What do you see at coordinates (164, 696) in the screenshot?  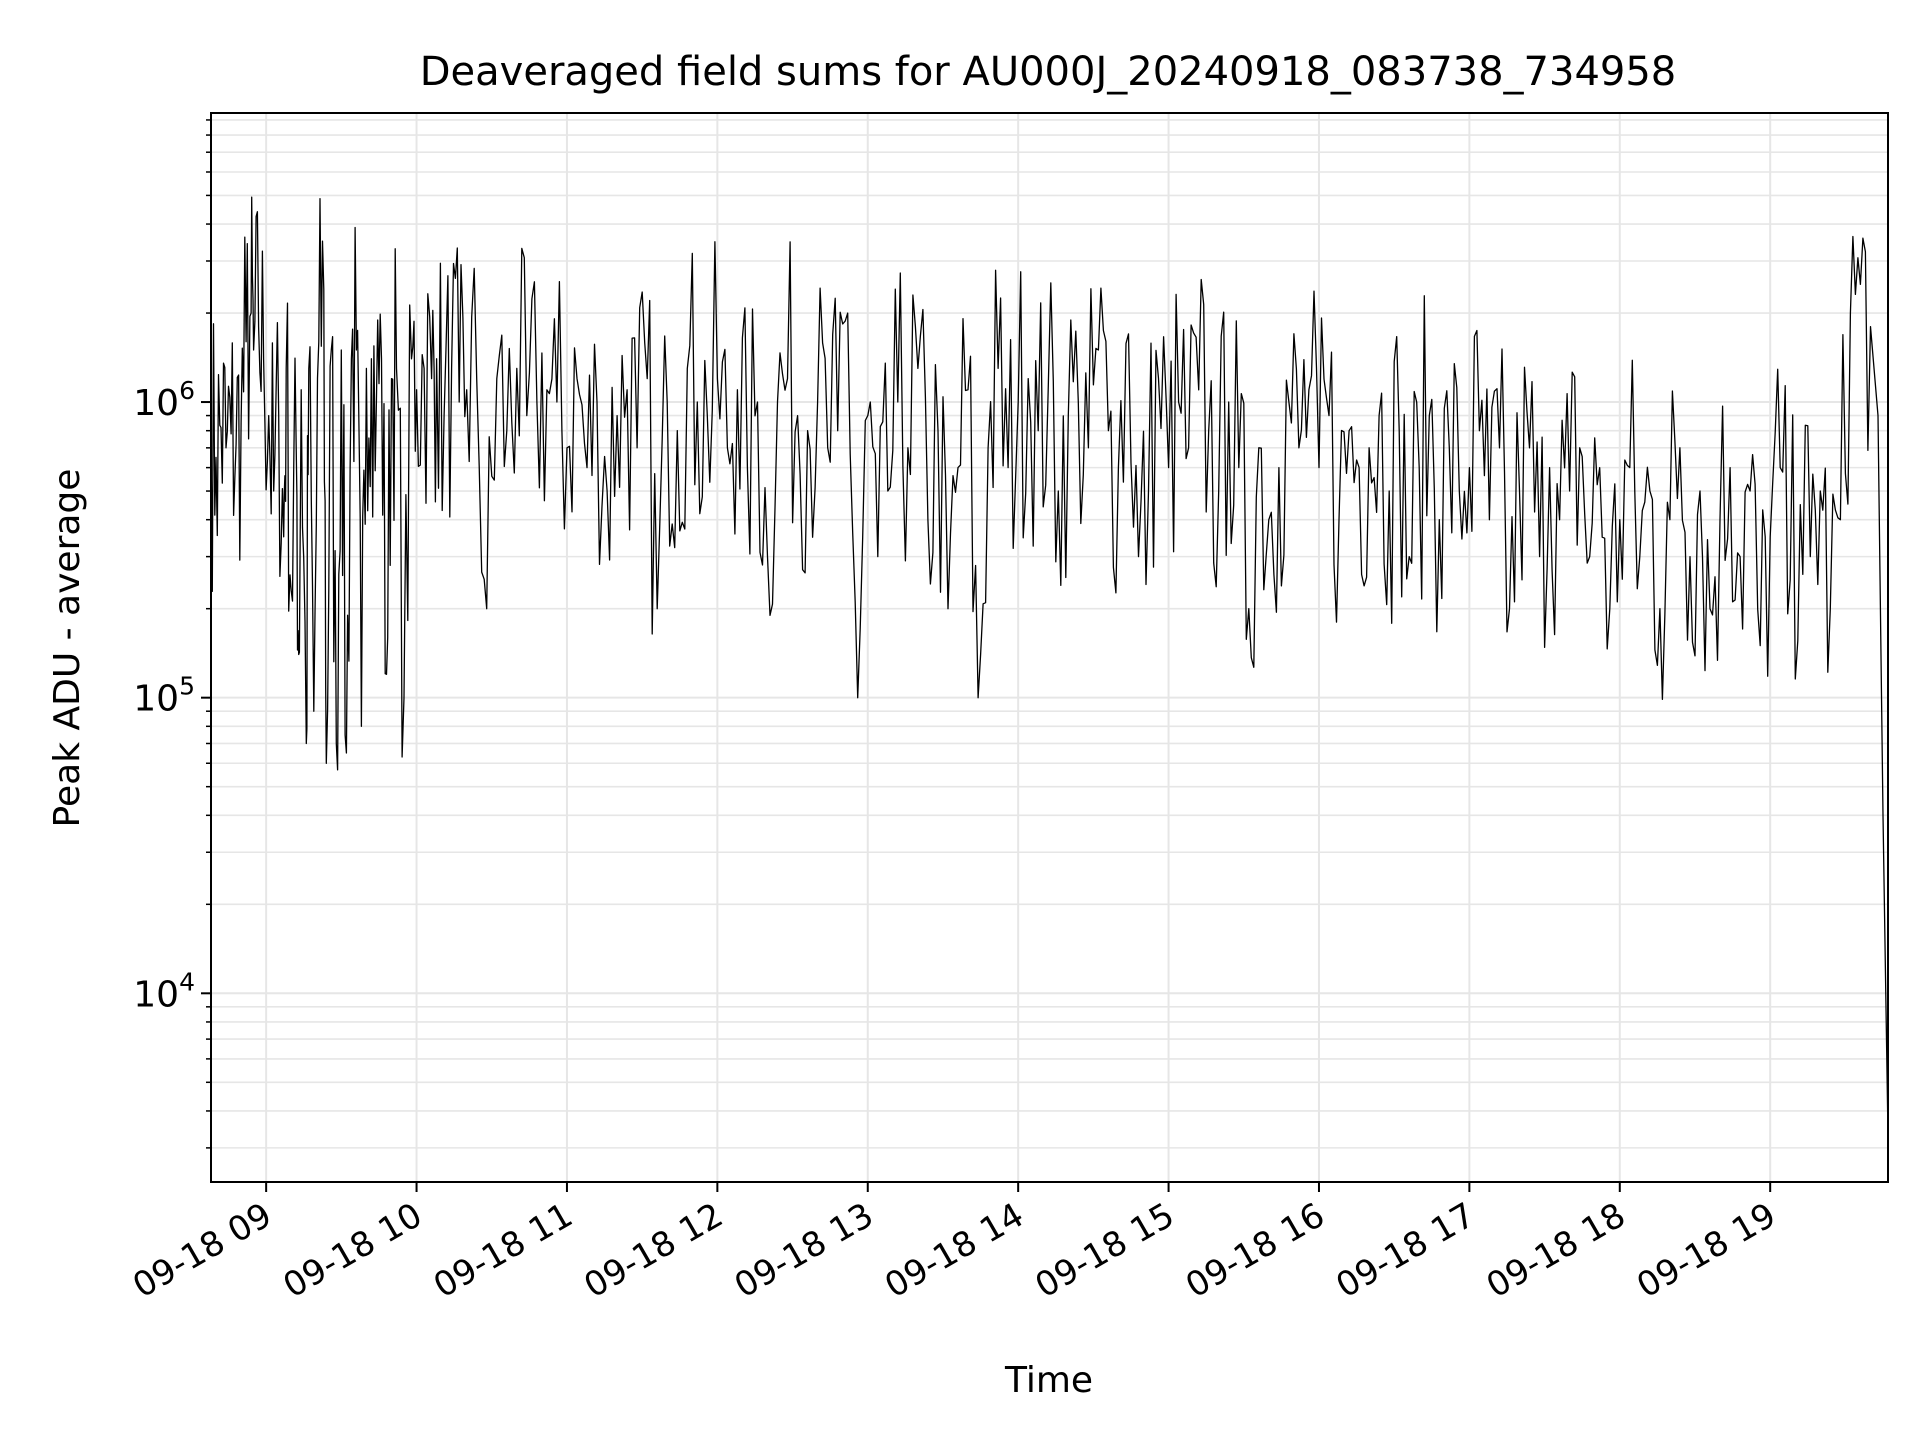 I see `y-tick-label: 10⁵` at bounding box center [164, 696].